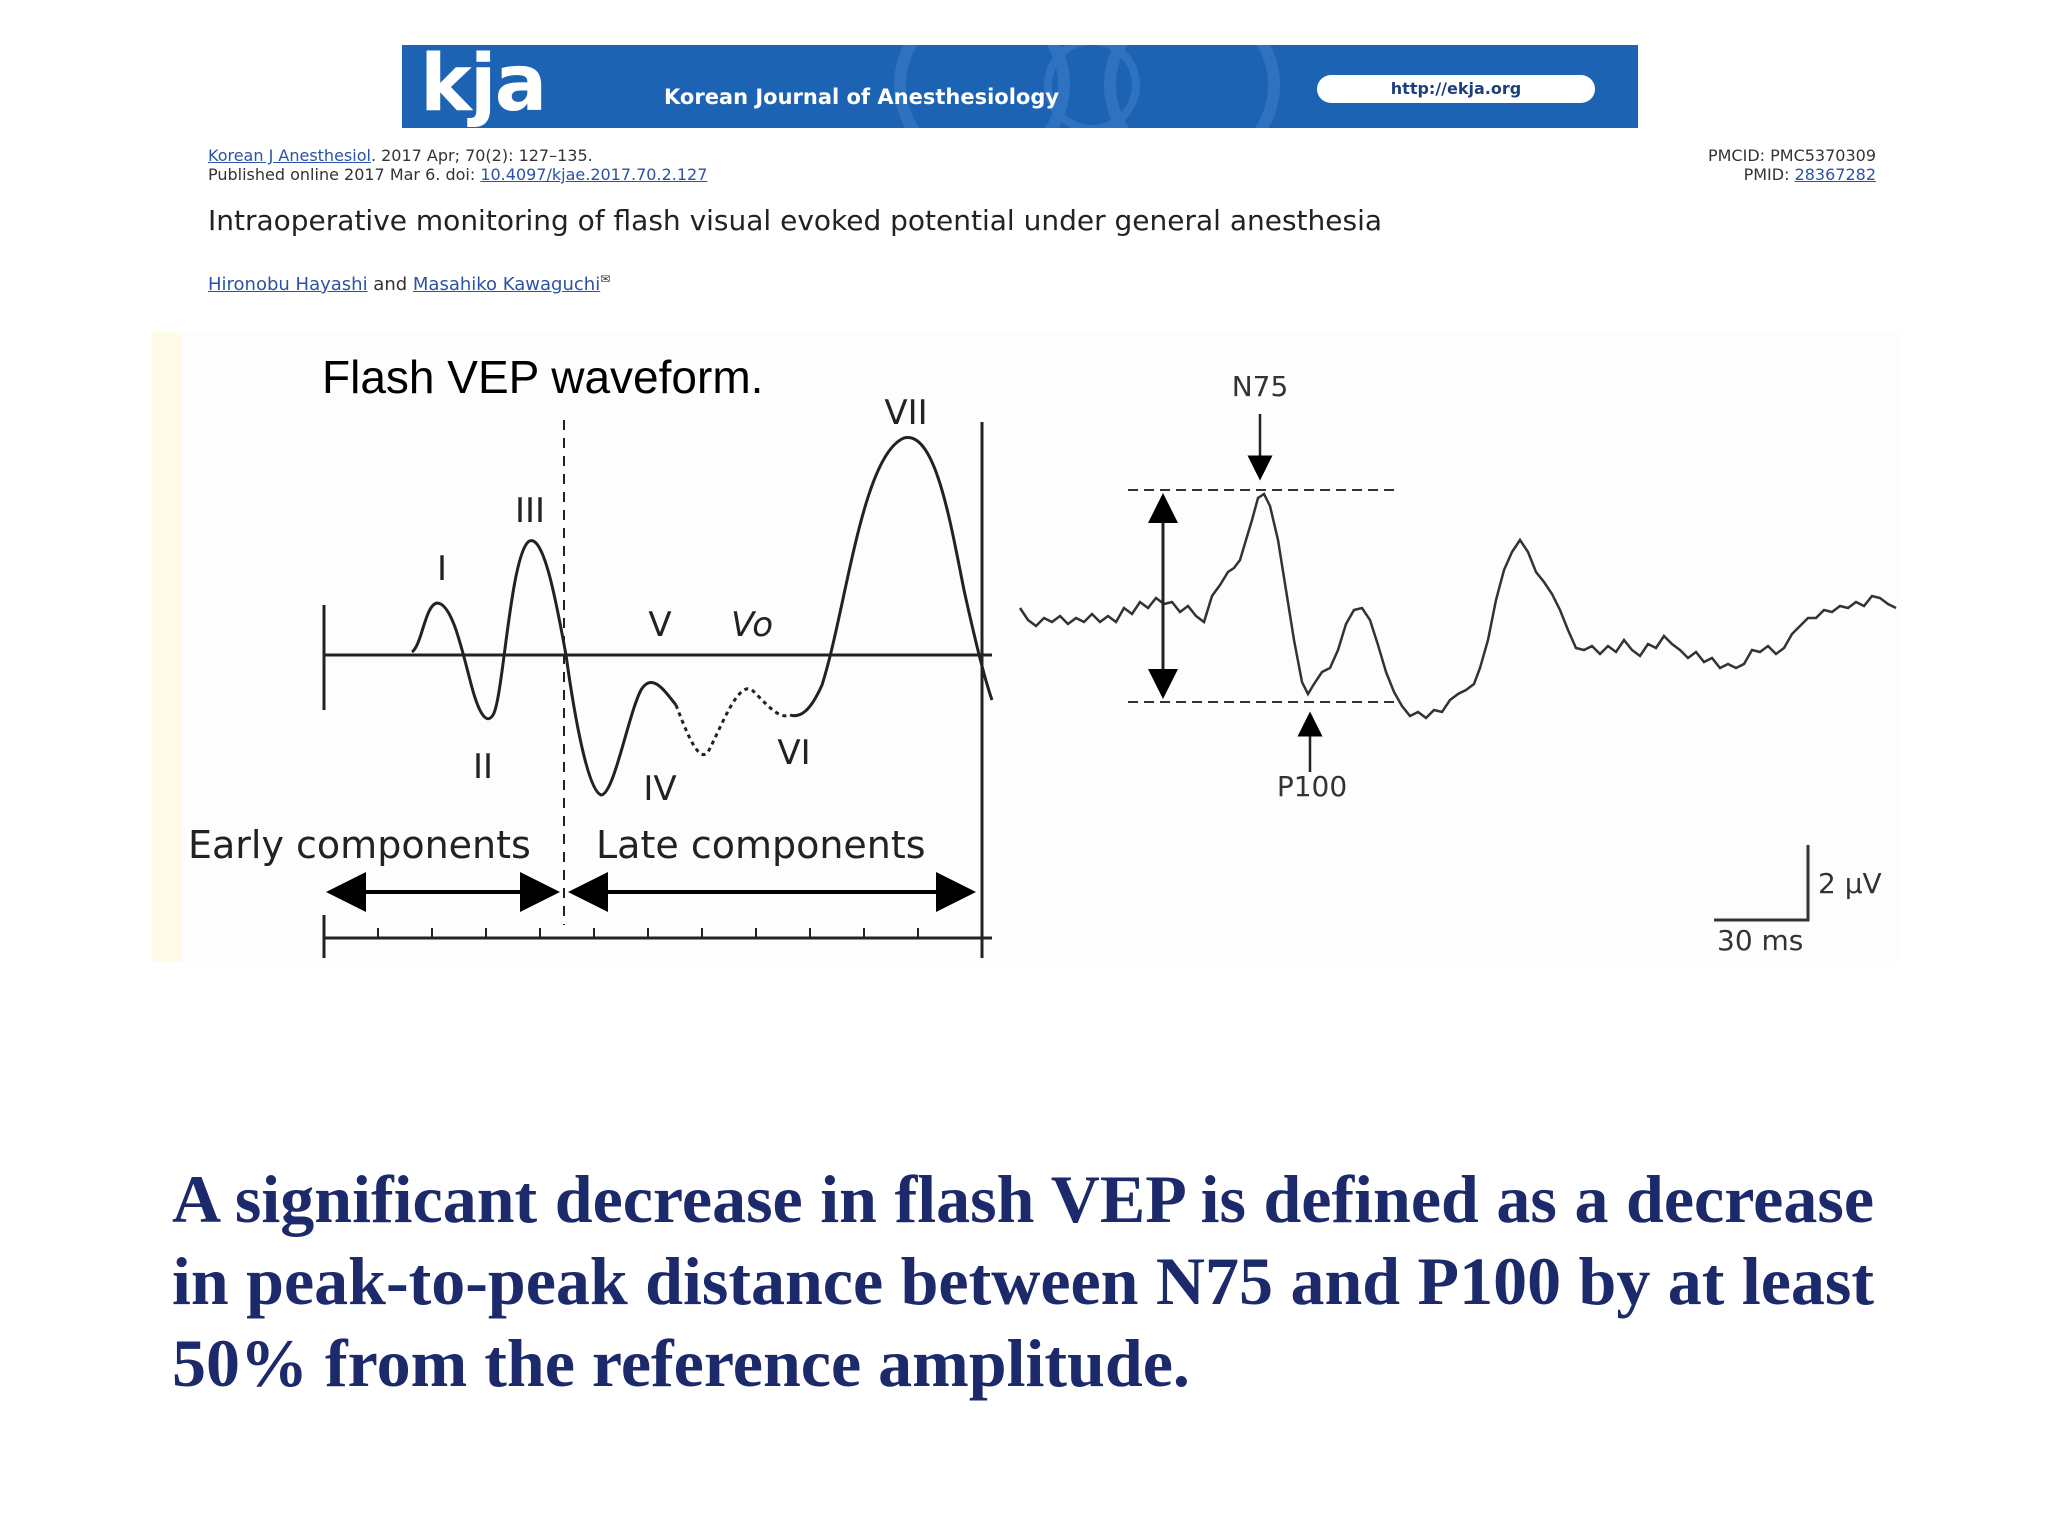 The height and width of the screenshot is (1536, 2048). What do you see at coordinates (390, 284) in the screenshot?
I see `author-separator: and` at bounding box center [390, 284].